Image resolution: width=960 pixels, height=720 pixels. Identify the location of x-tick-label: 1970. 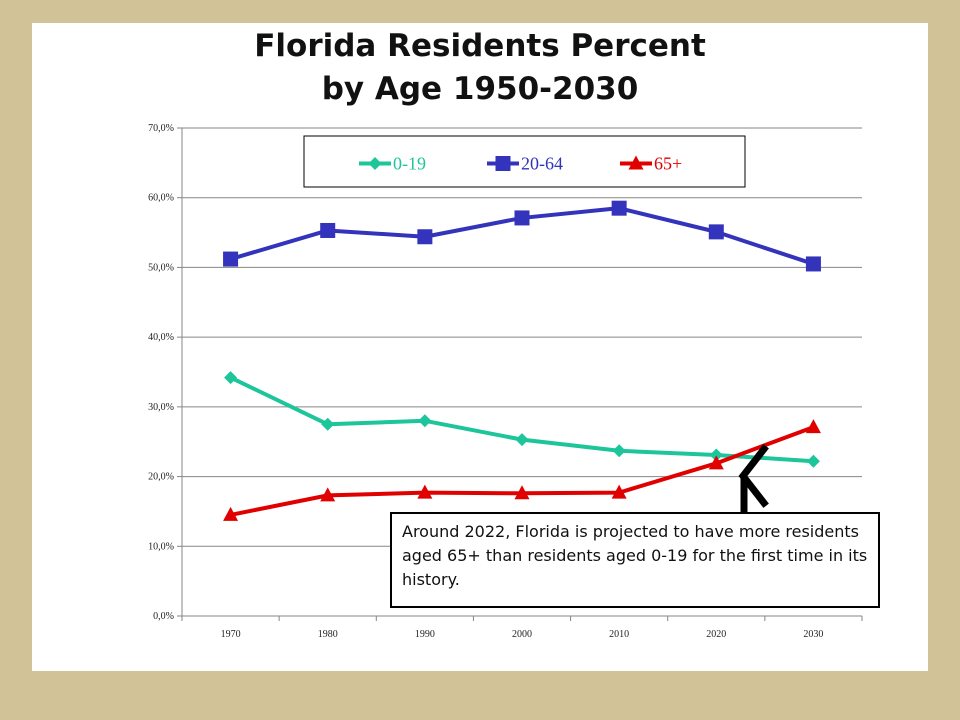
(231, 634).